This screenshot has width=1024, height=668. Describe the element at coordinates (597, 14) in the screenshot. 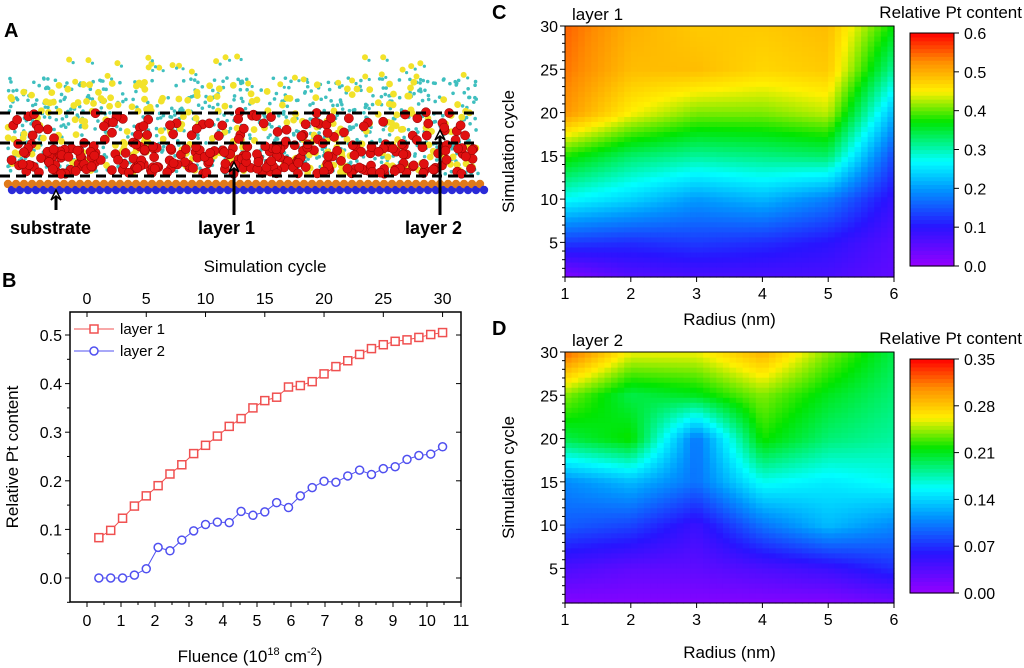

I see `heatmap-title: layer 1` at that location.